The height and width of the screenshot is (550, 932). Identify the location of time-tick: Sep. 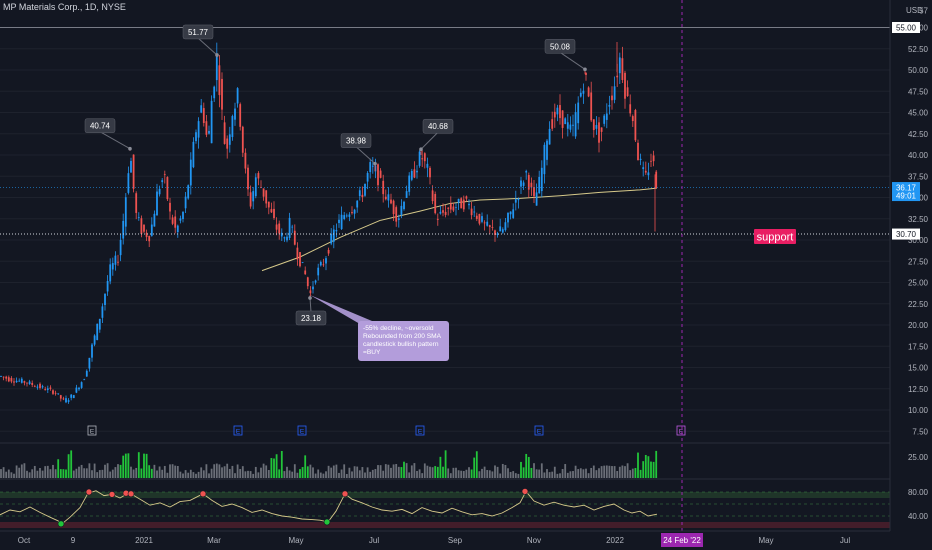
(455, 540).